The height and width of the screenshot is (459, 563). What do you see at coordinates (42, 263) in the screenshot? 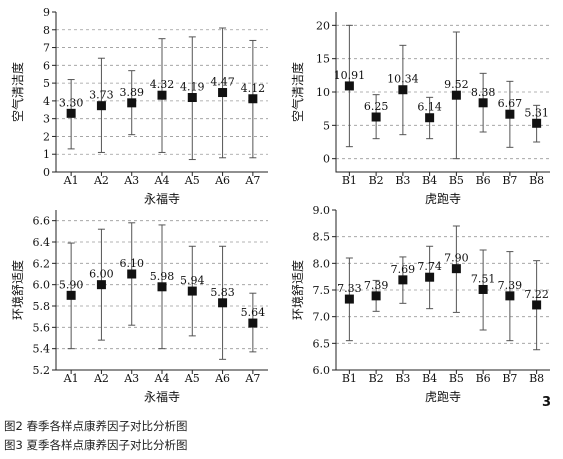
I see `y-tick-label: 6.2` at bounding box center [42, 263].